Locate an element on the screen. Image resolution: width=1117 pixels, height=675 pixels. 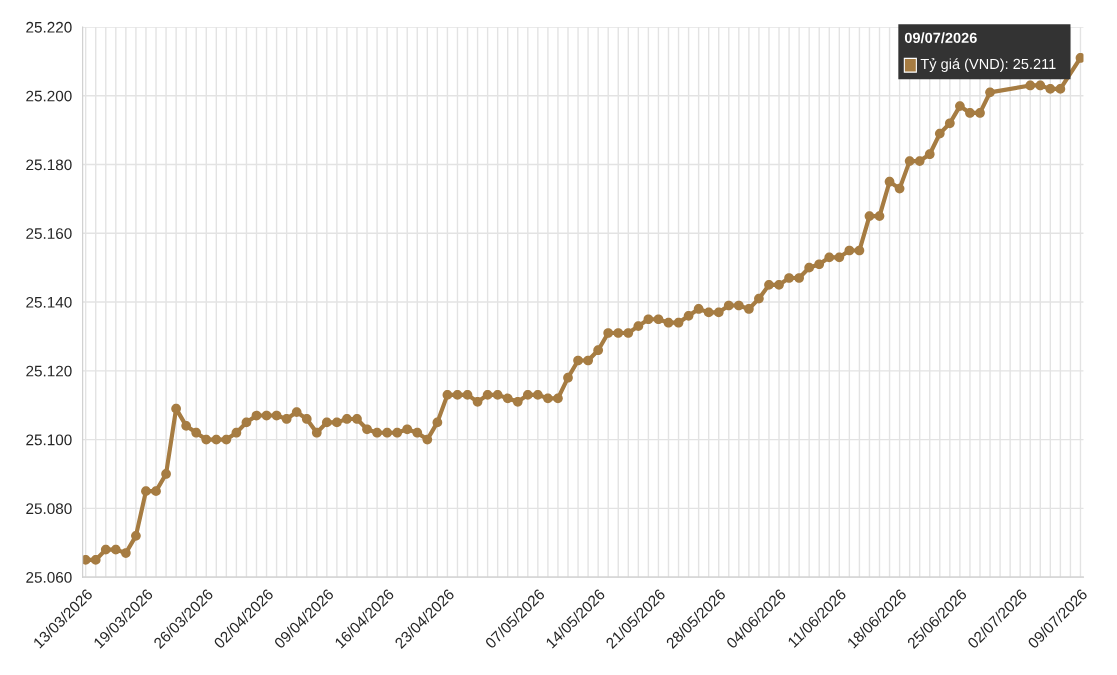
y-tick-label: 25.160 is located at coordinates (49, 233).